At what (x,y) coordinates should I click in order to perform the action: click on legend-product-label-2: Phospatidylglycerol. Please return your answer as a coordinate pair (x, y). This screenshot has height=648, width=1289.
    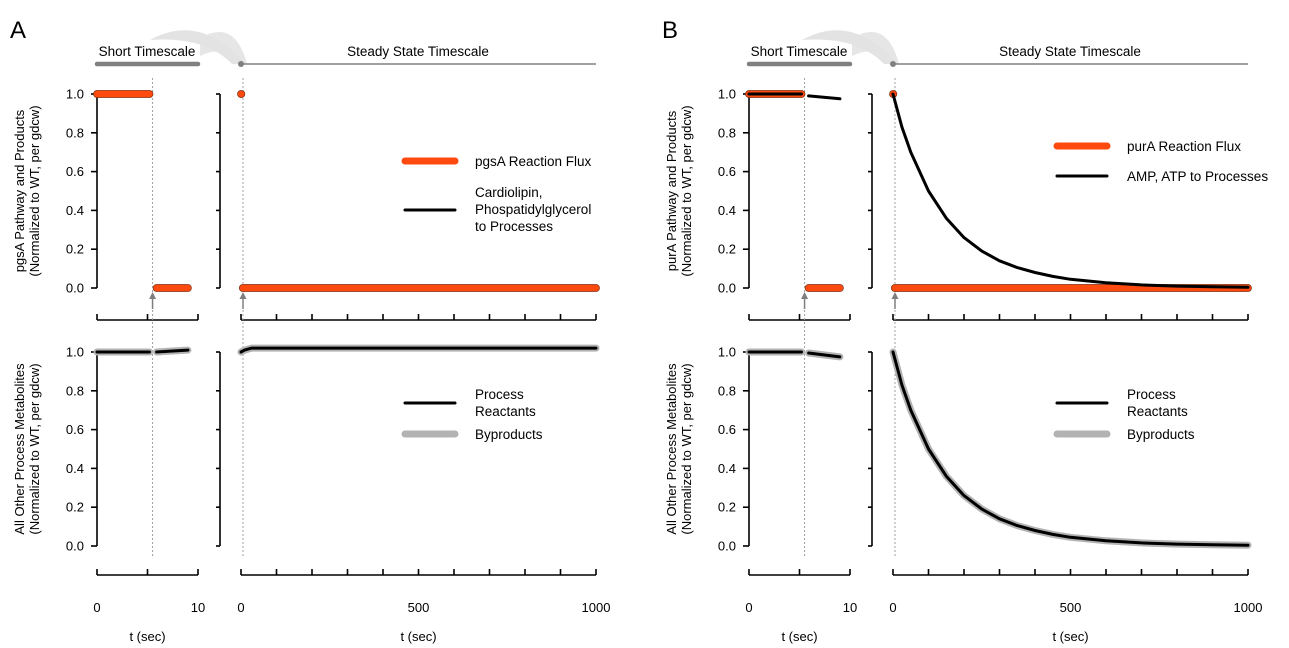
    Looking at the image, I should click on (533, 209).